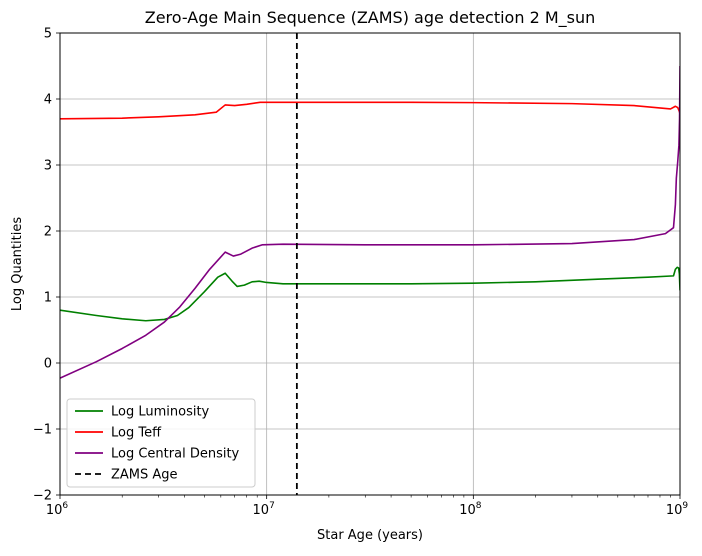 The width and height of the screenshot is (702, 556). I want to click on y-axis-label: Log Quantities, so click(17, 264).